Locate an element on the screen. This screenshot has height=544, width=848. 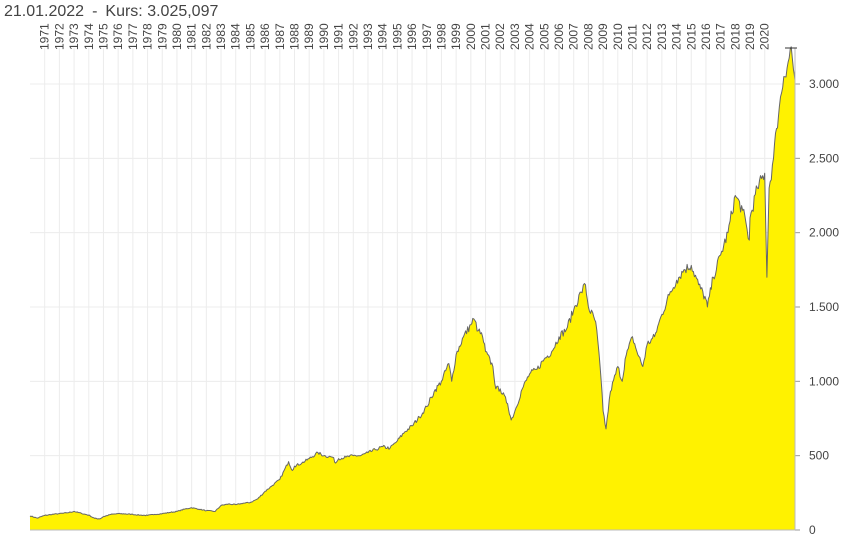
x-tick-label: 2014 is located at coordinates (677, 36).